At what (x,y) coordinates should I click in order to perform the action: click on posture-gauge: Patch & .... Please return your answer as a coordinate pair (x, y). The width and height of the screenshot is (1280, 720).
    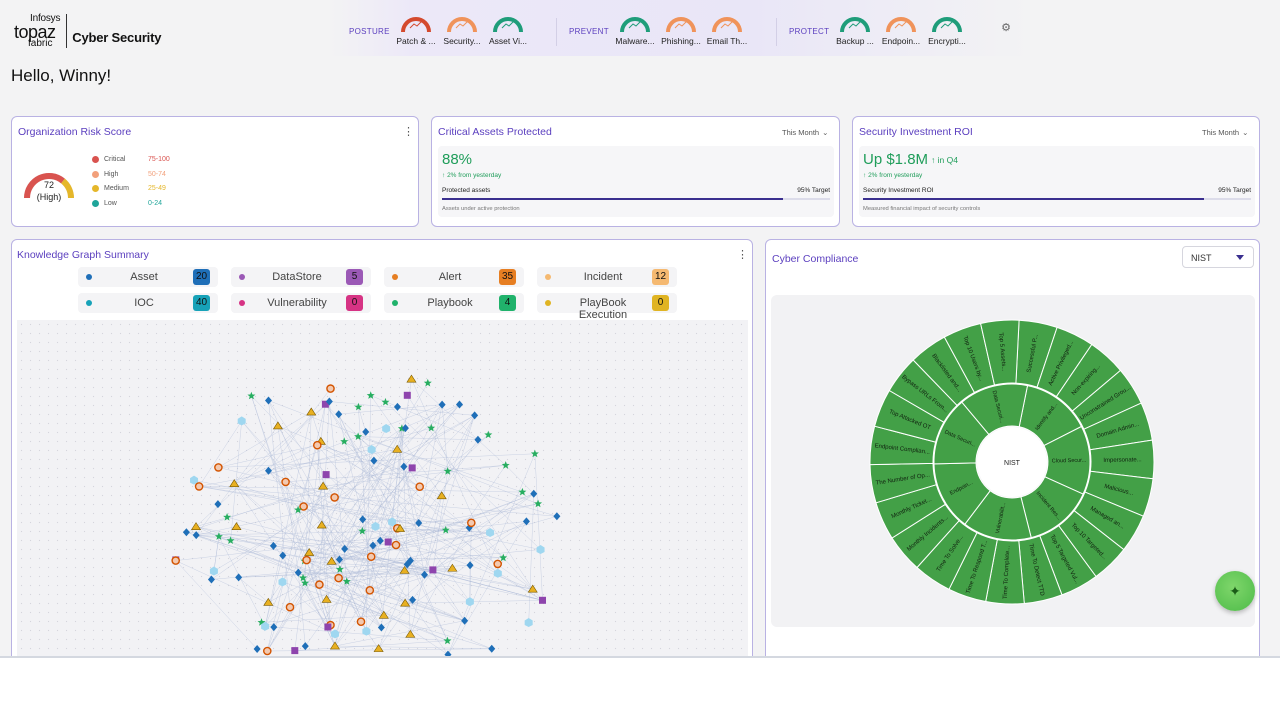
    Looking at the image, I should click on (416, 30).